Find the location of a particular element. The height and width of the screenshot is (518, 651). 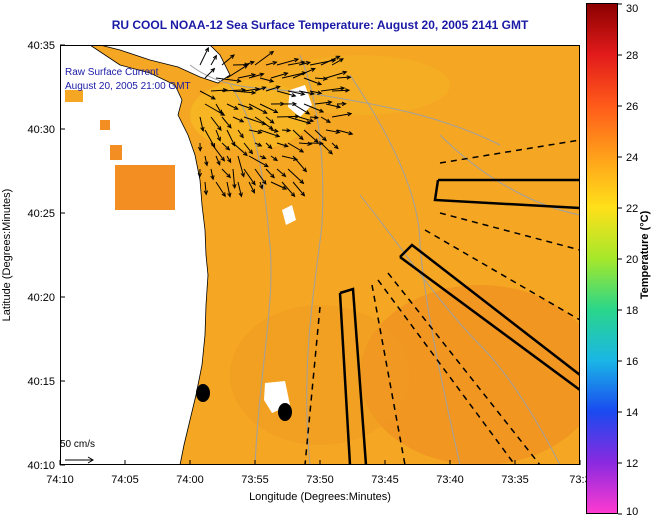

x-tick-label: 73:45 is located at coordinates (385, 480).